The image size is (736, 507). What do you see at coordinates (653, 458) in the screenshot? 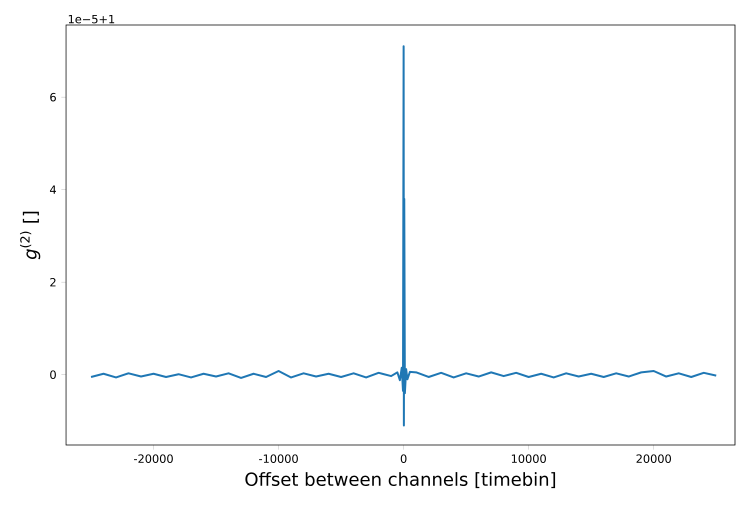
I see `x-tick-label: 20000` at bounding box center [653, 458].